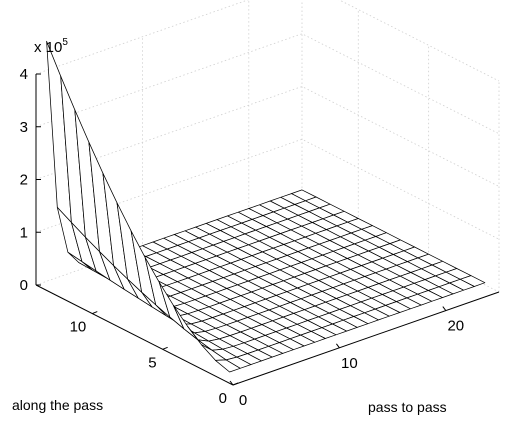  I want to click on y-axis-label: along the pass, so click(57, 405).